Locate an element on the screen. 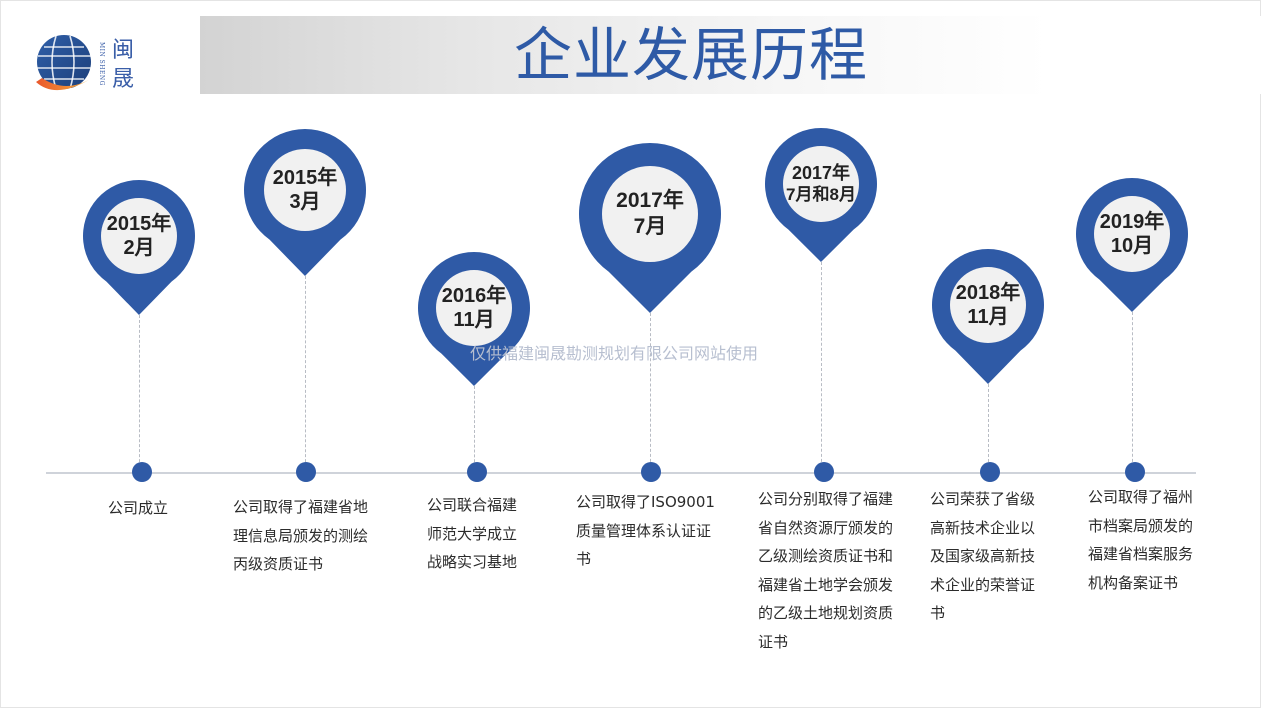 This screenshot has height=708, width=1261. milestone-month: 2月 is located at coordinates (139, 248).